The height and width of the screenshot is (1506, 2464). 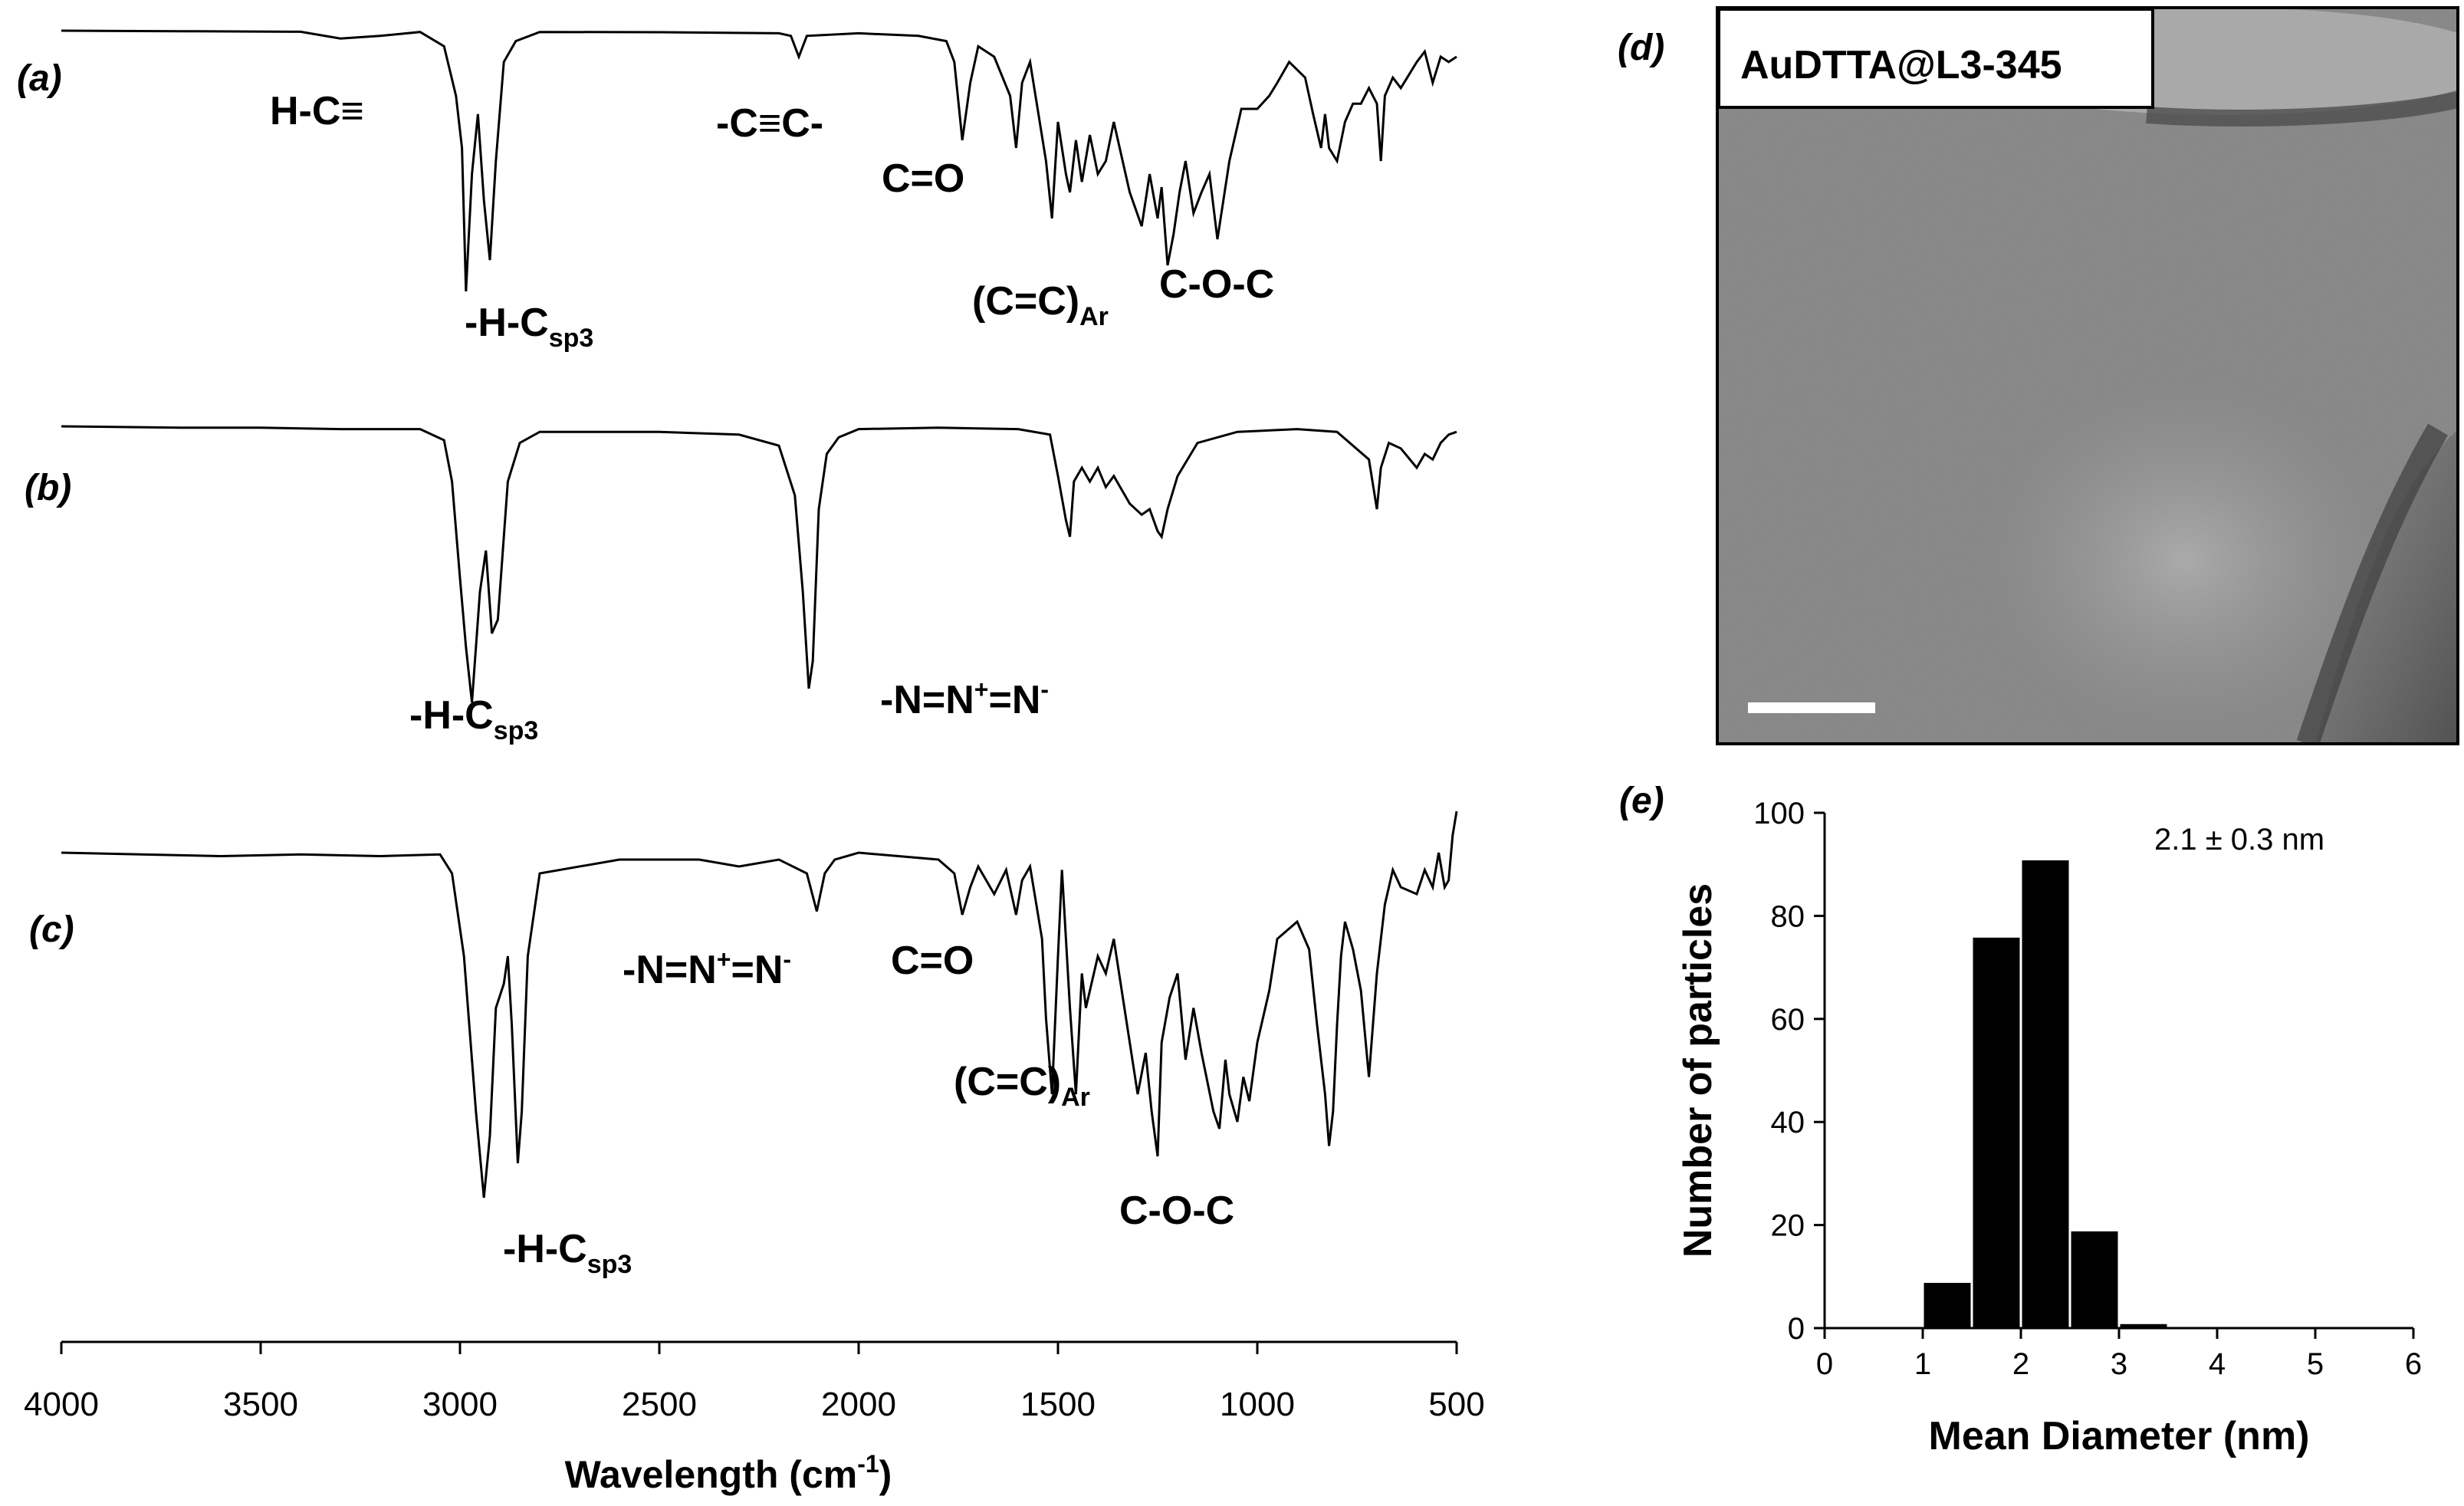 I want to click on tem-label-box, so click(x=1935, y=58).